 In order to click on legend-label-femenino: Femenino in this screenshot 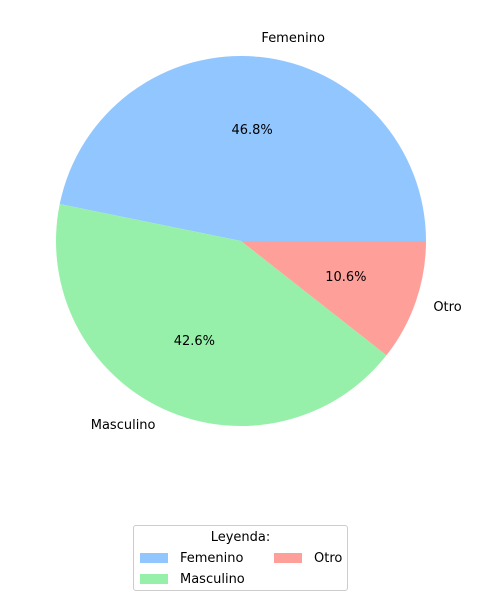, I will do `click(212, 558)`.